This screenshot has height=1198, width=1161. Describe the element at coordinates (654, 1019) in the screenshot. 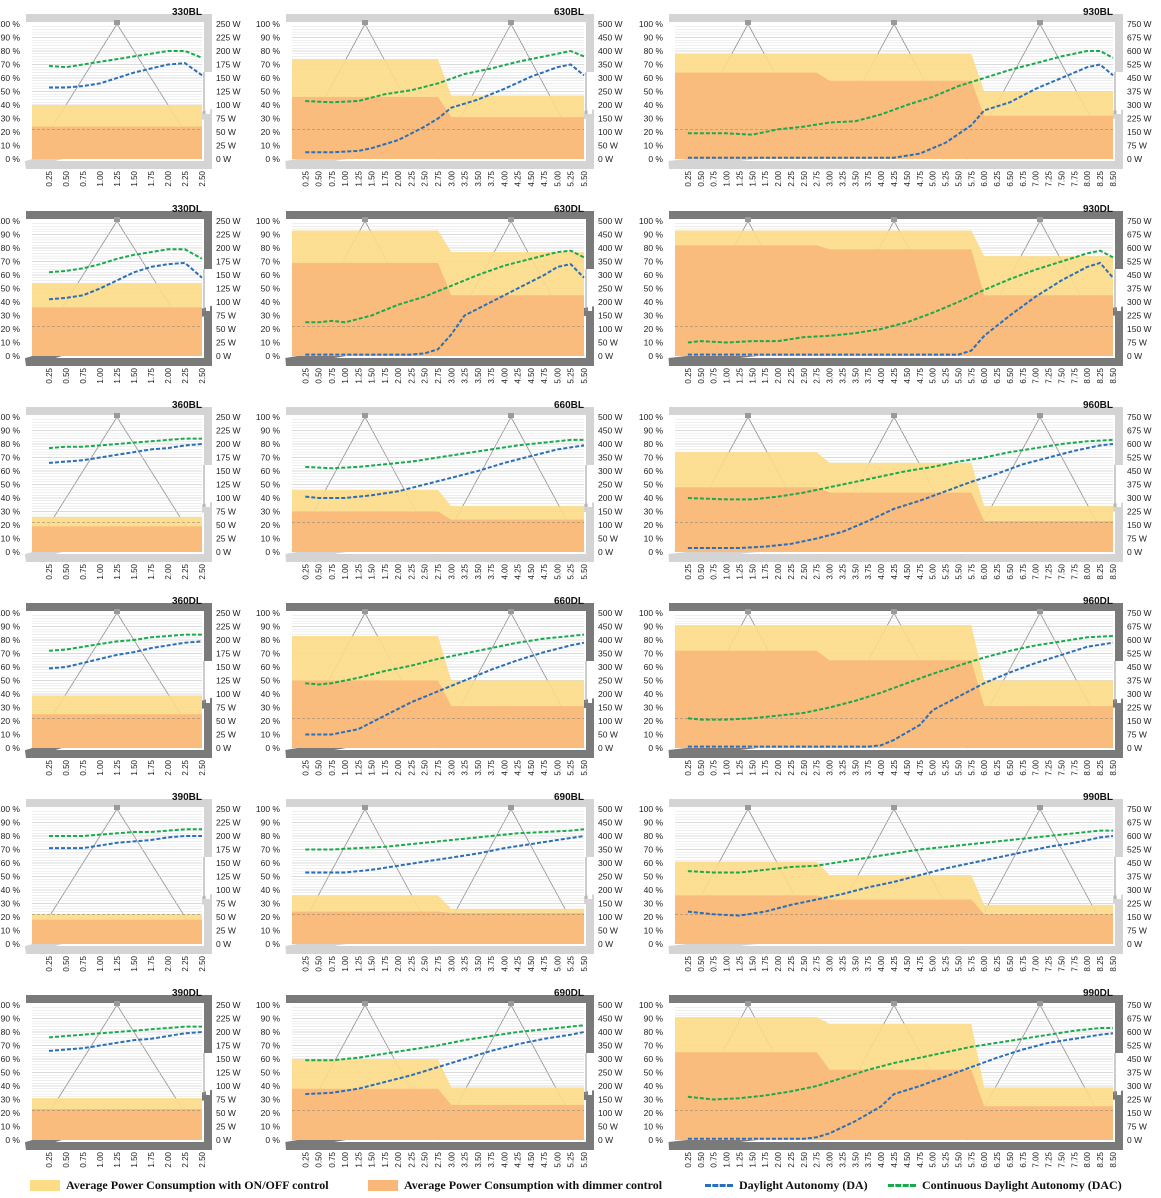

I see `y-left-tick-label: 90 %` at that location.